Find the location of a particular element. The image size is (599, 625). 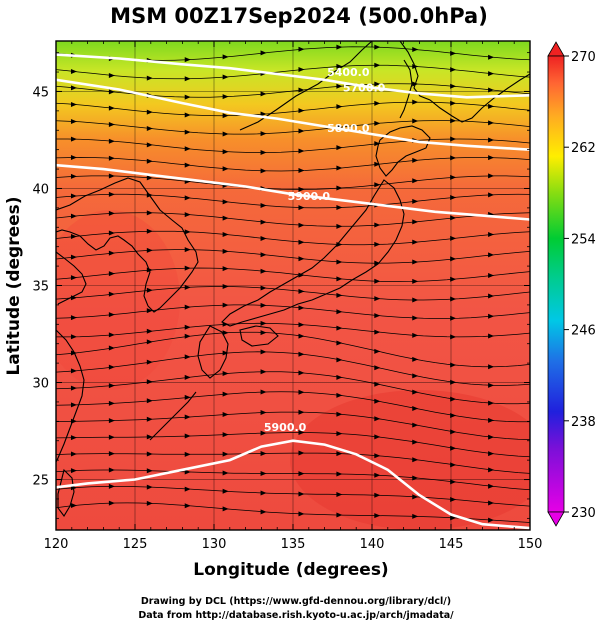

contour-label: 5900.0 is located at coordinates (285, 427).